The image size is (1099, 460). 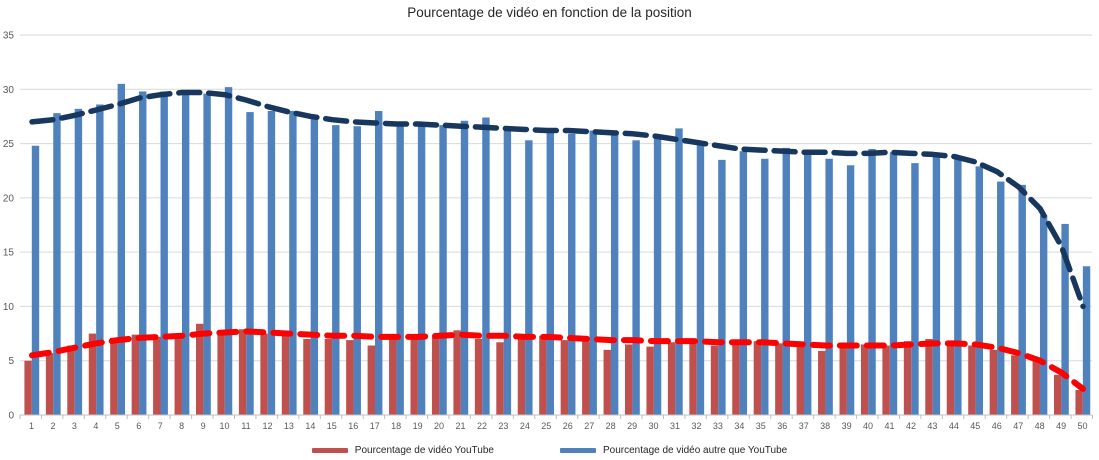 I want to click on x-axis-tick-label: 10, so click(x=225, y=426).